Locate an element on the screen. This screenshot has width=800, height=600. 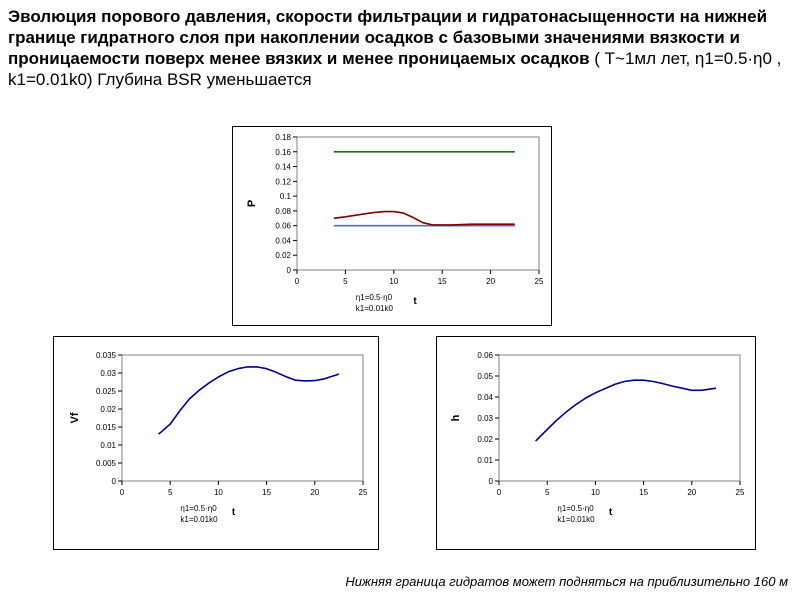
y-tick-label: 0.035 is located at coordinates (106, 355).